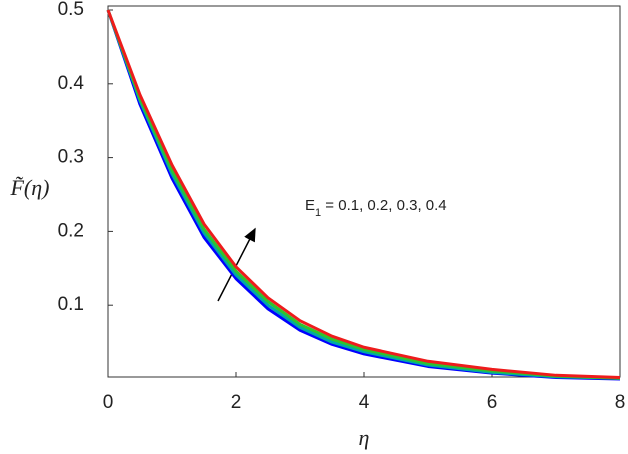  Describe the element at coordinates (71, 83) in the screenshot. I see `y-tick-label: 0.4` at that location.